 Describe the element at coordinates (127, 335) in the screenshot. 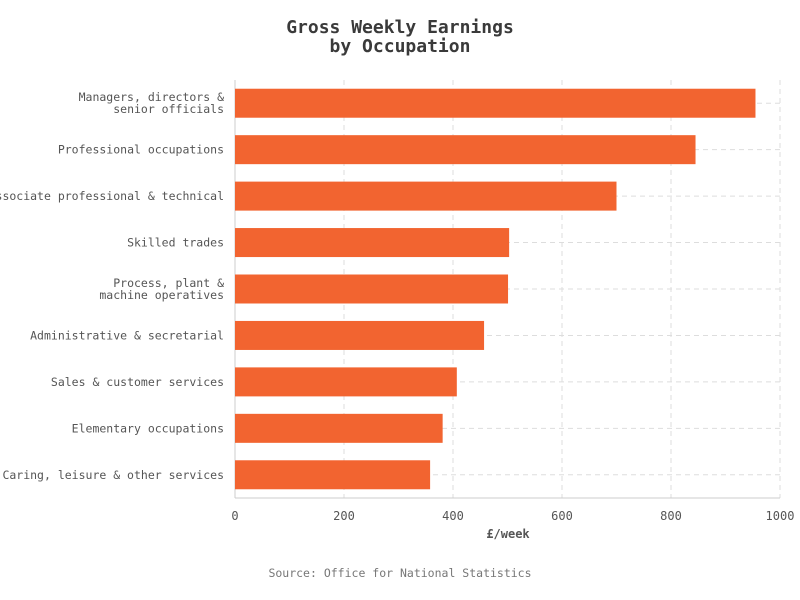

I see `category-label: Administrative & secretarial` at that location.